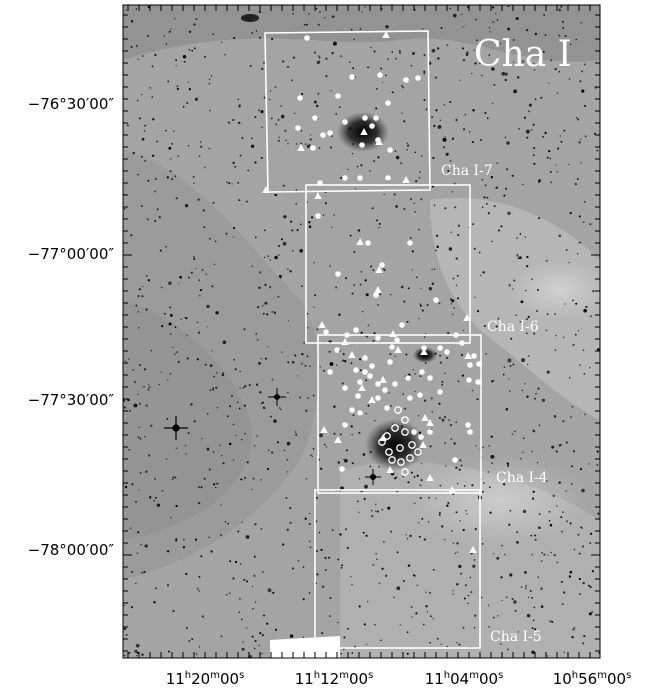 The width and height of the screenshot is (651, 688). What do you see at coordinates (71, 400) in the screenshot?
I see `dec-label: −77°30′00″` at bounding box center [71, 400].